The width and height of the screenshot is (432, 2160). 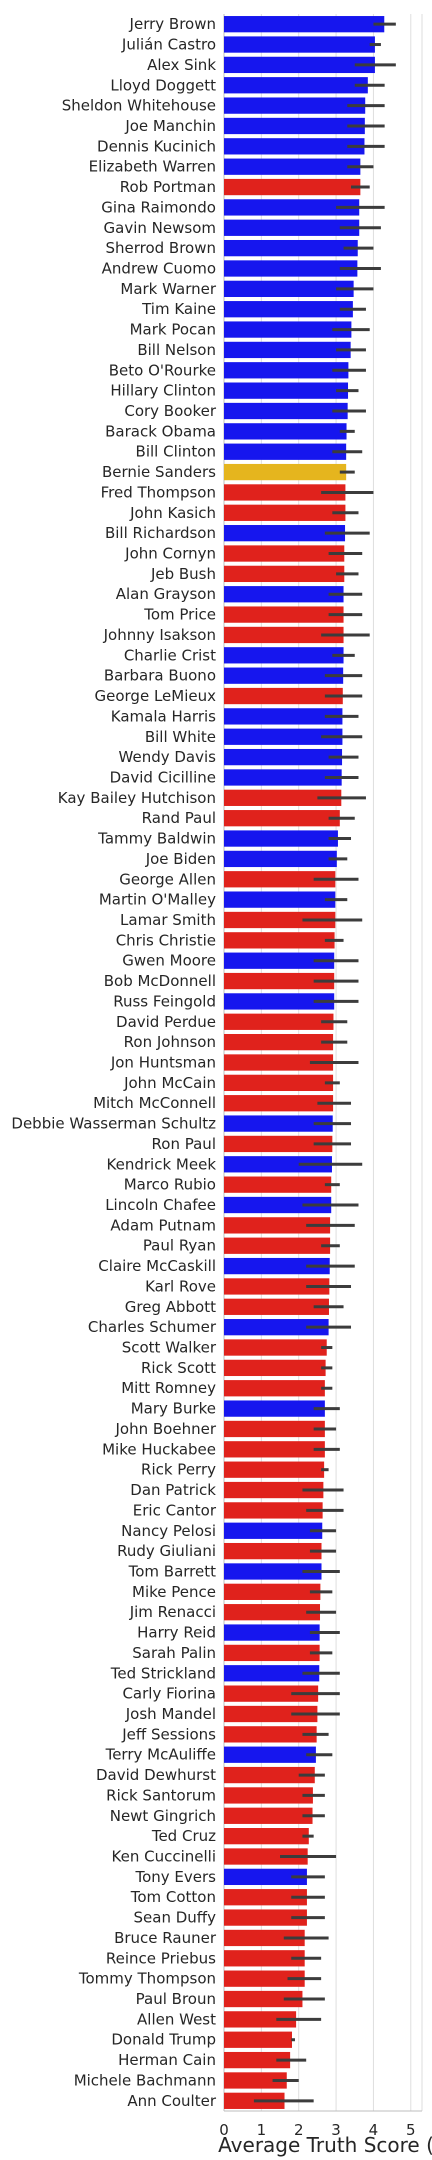 What do you see at coordinates (178, 1368) in the screenshot?
I see `category-label: Rick Scott` at bounding box center [178, 1368].